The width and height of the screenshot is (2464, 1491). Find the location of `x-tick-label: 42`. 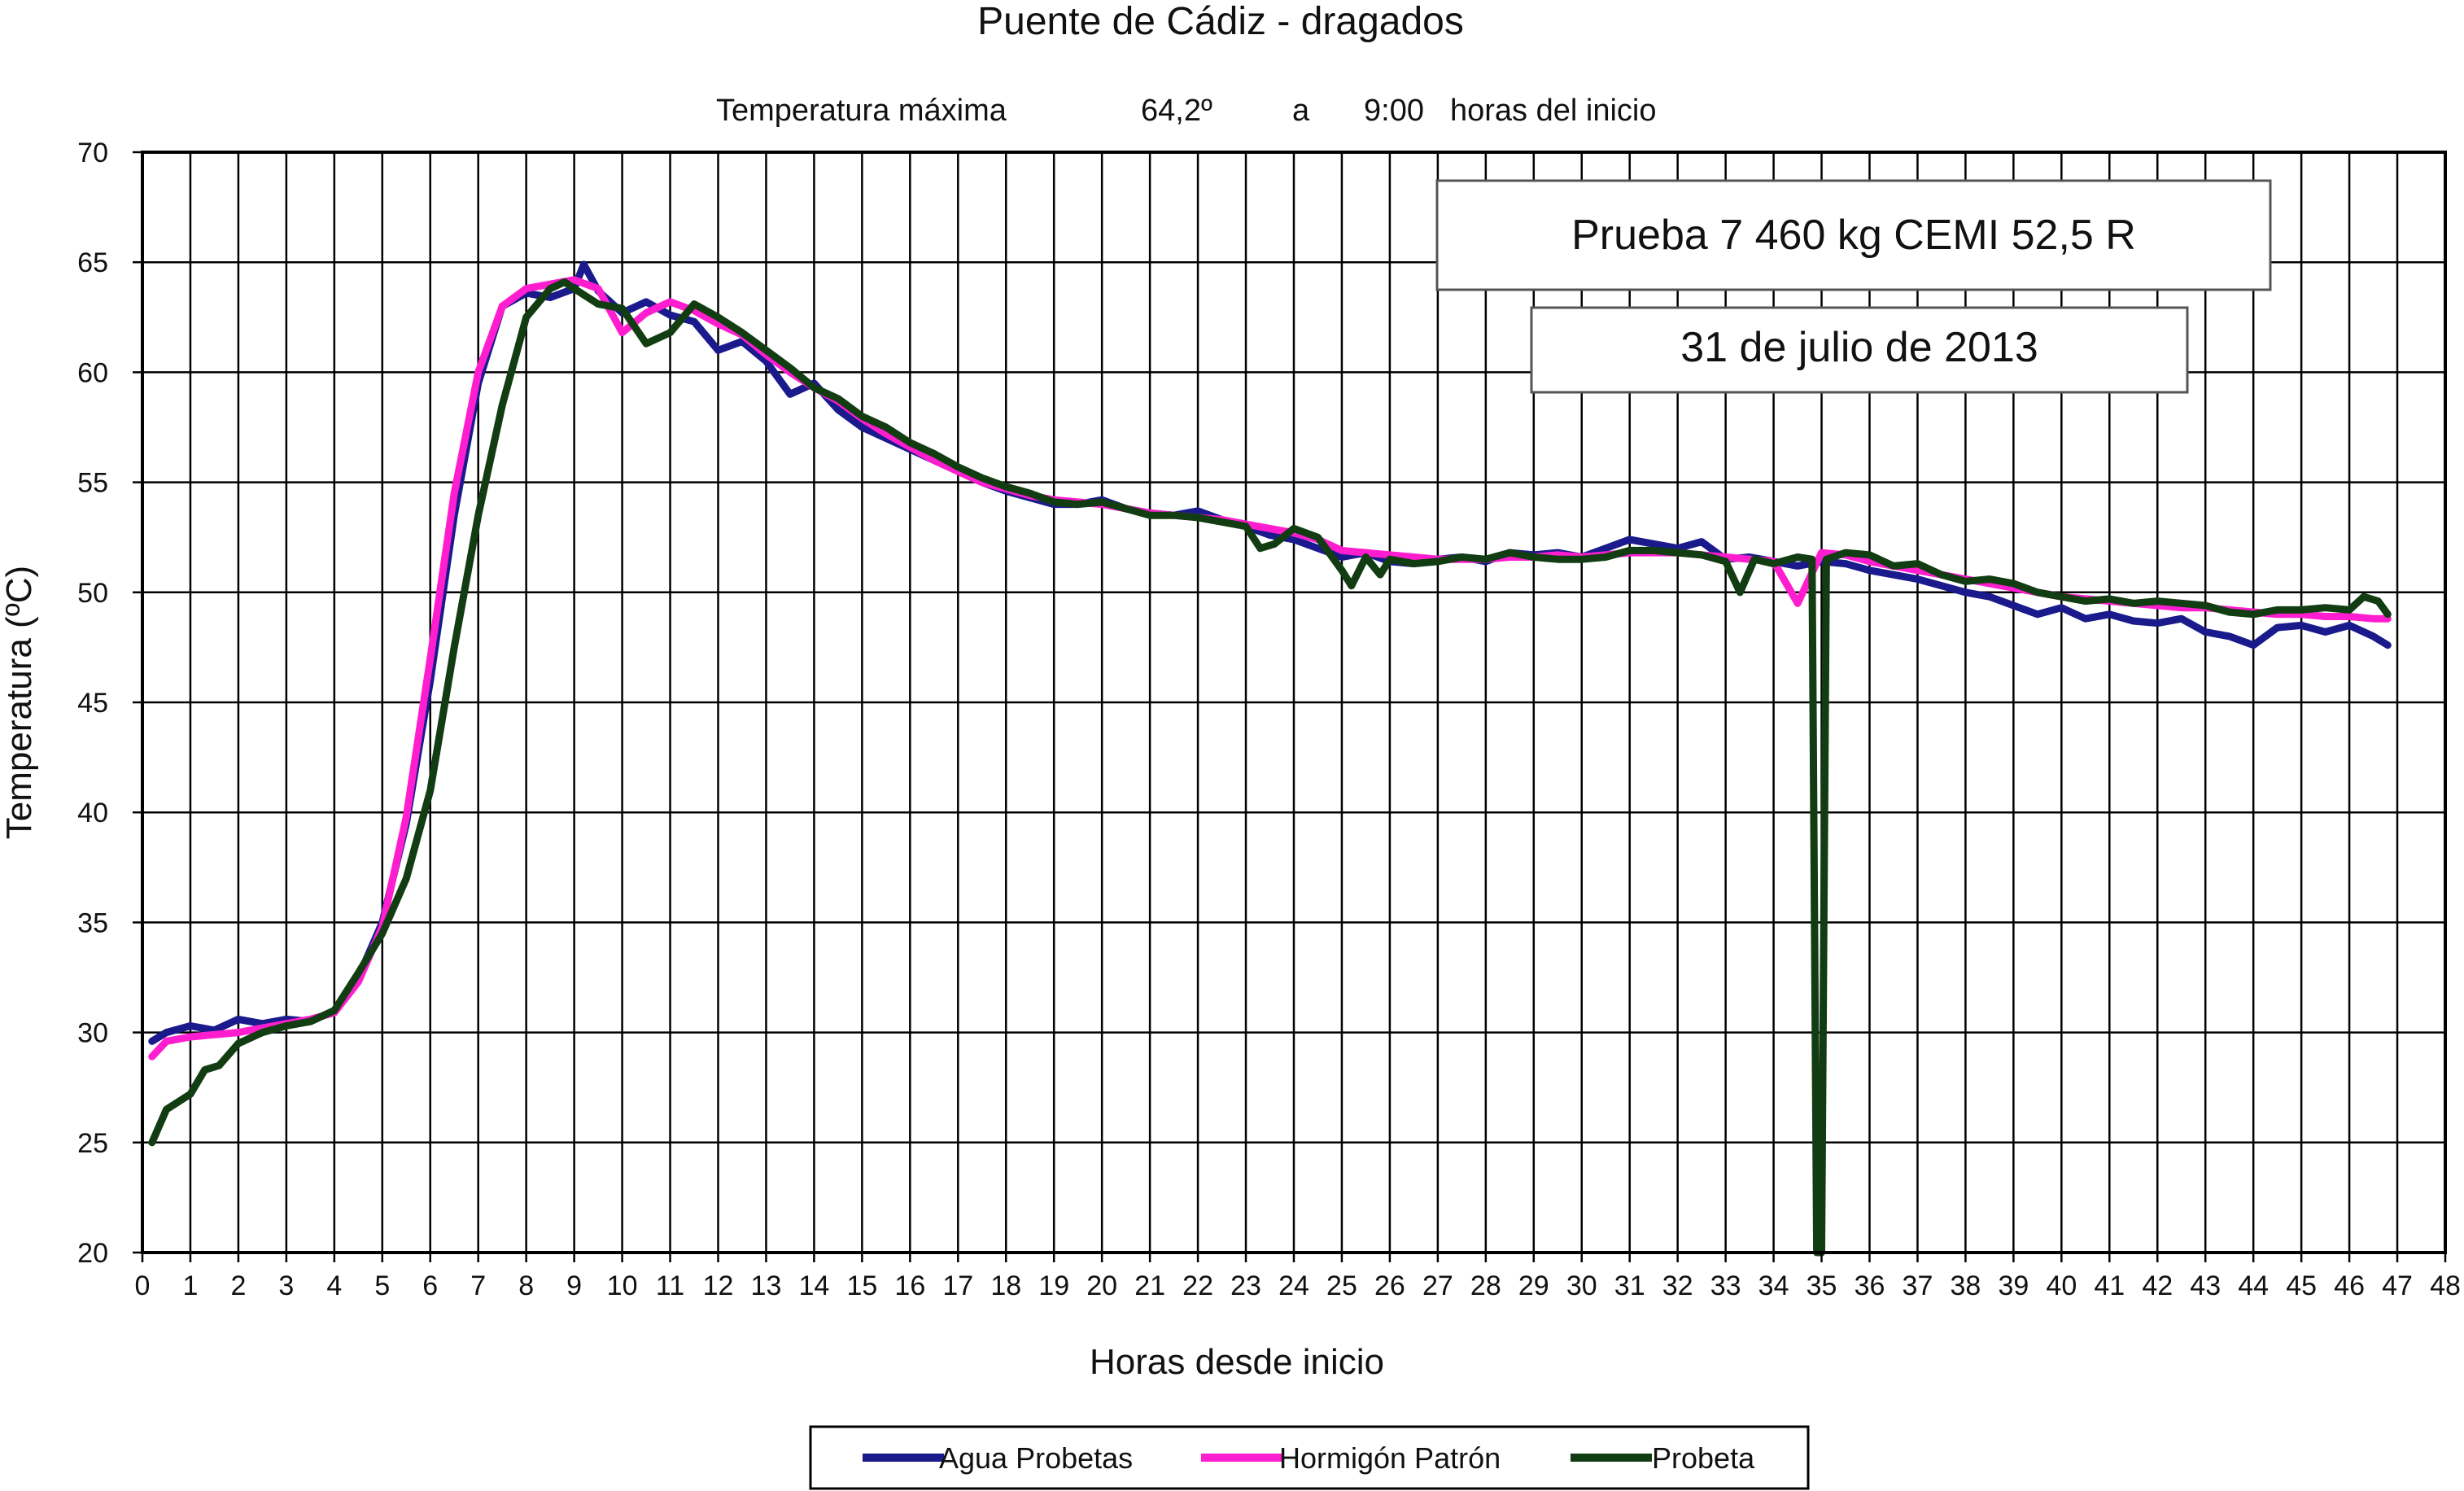

x-tick-label: 42 is located at coordinates (2157, 1285).